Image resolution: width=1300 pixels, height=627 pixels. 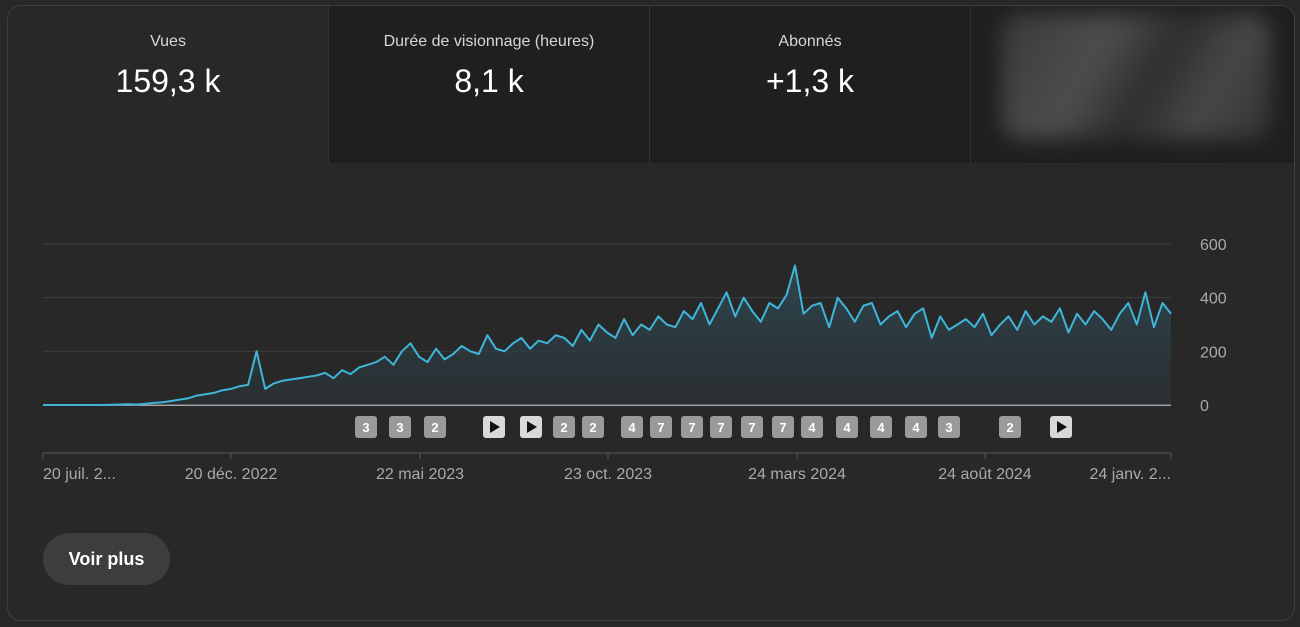 What do you see at coordinates (797, 474) in the screenshot?
I see `x-tick-label: 24 mars 2024` at bounding box center [797, 474].